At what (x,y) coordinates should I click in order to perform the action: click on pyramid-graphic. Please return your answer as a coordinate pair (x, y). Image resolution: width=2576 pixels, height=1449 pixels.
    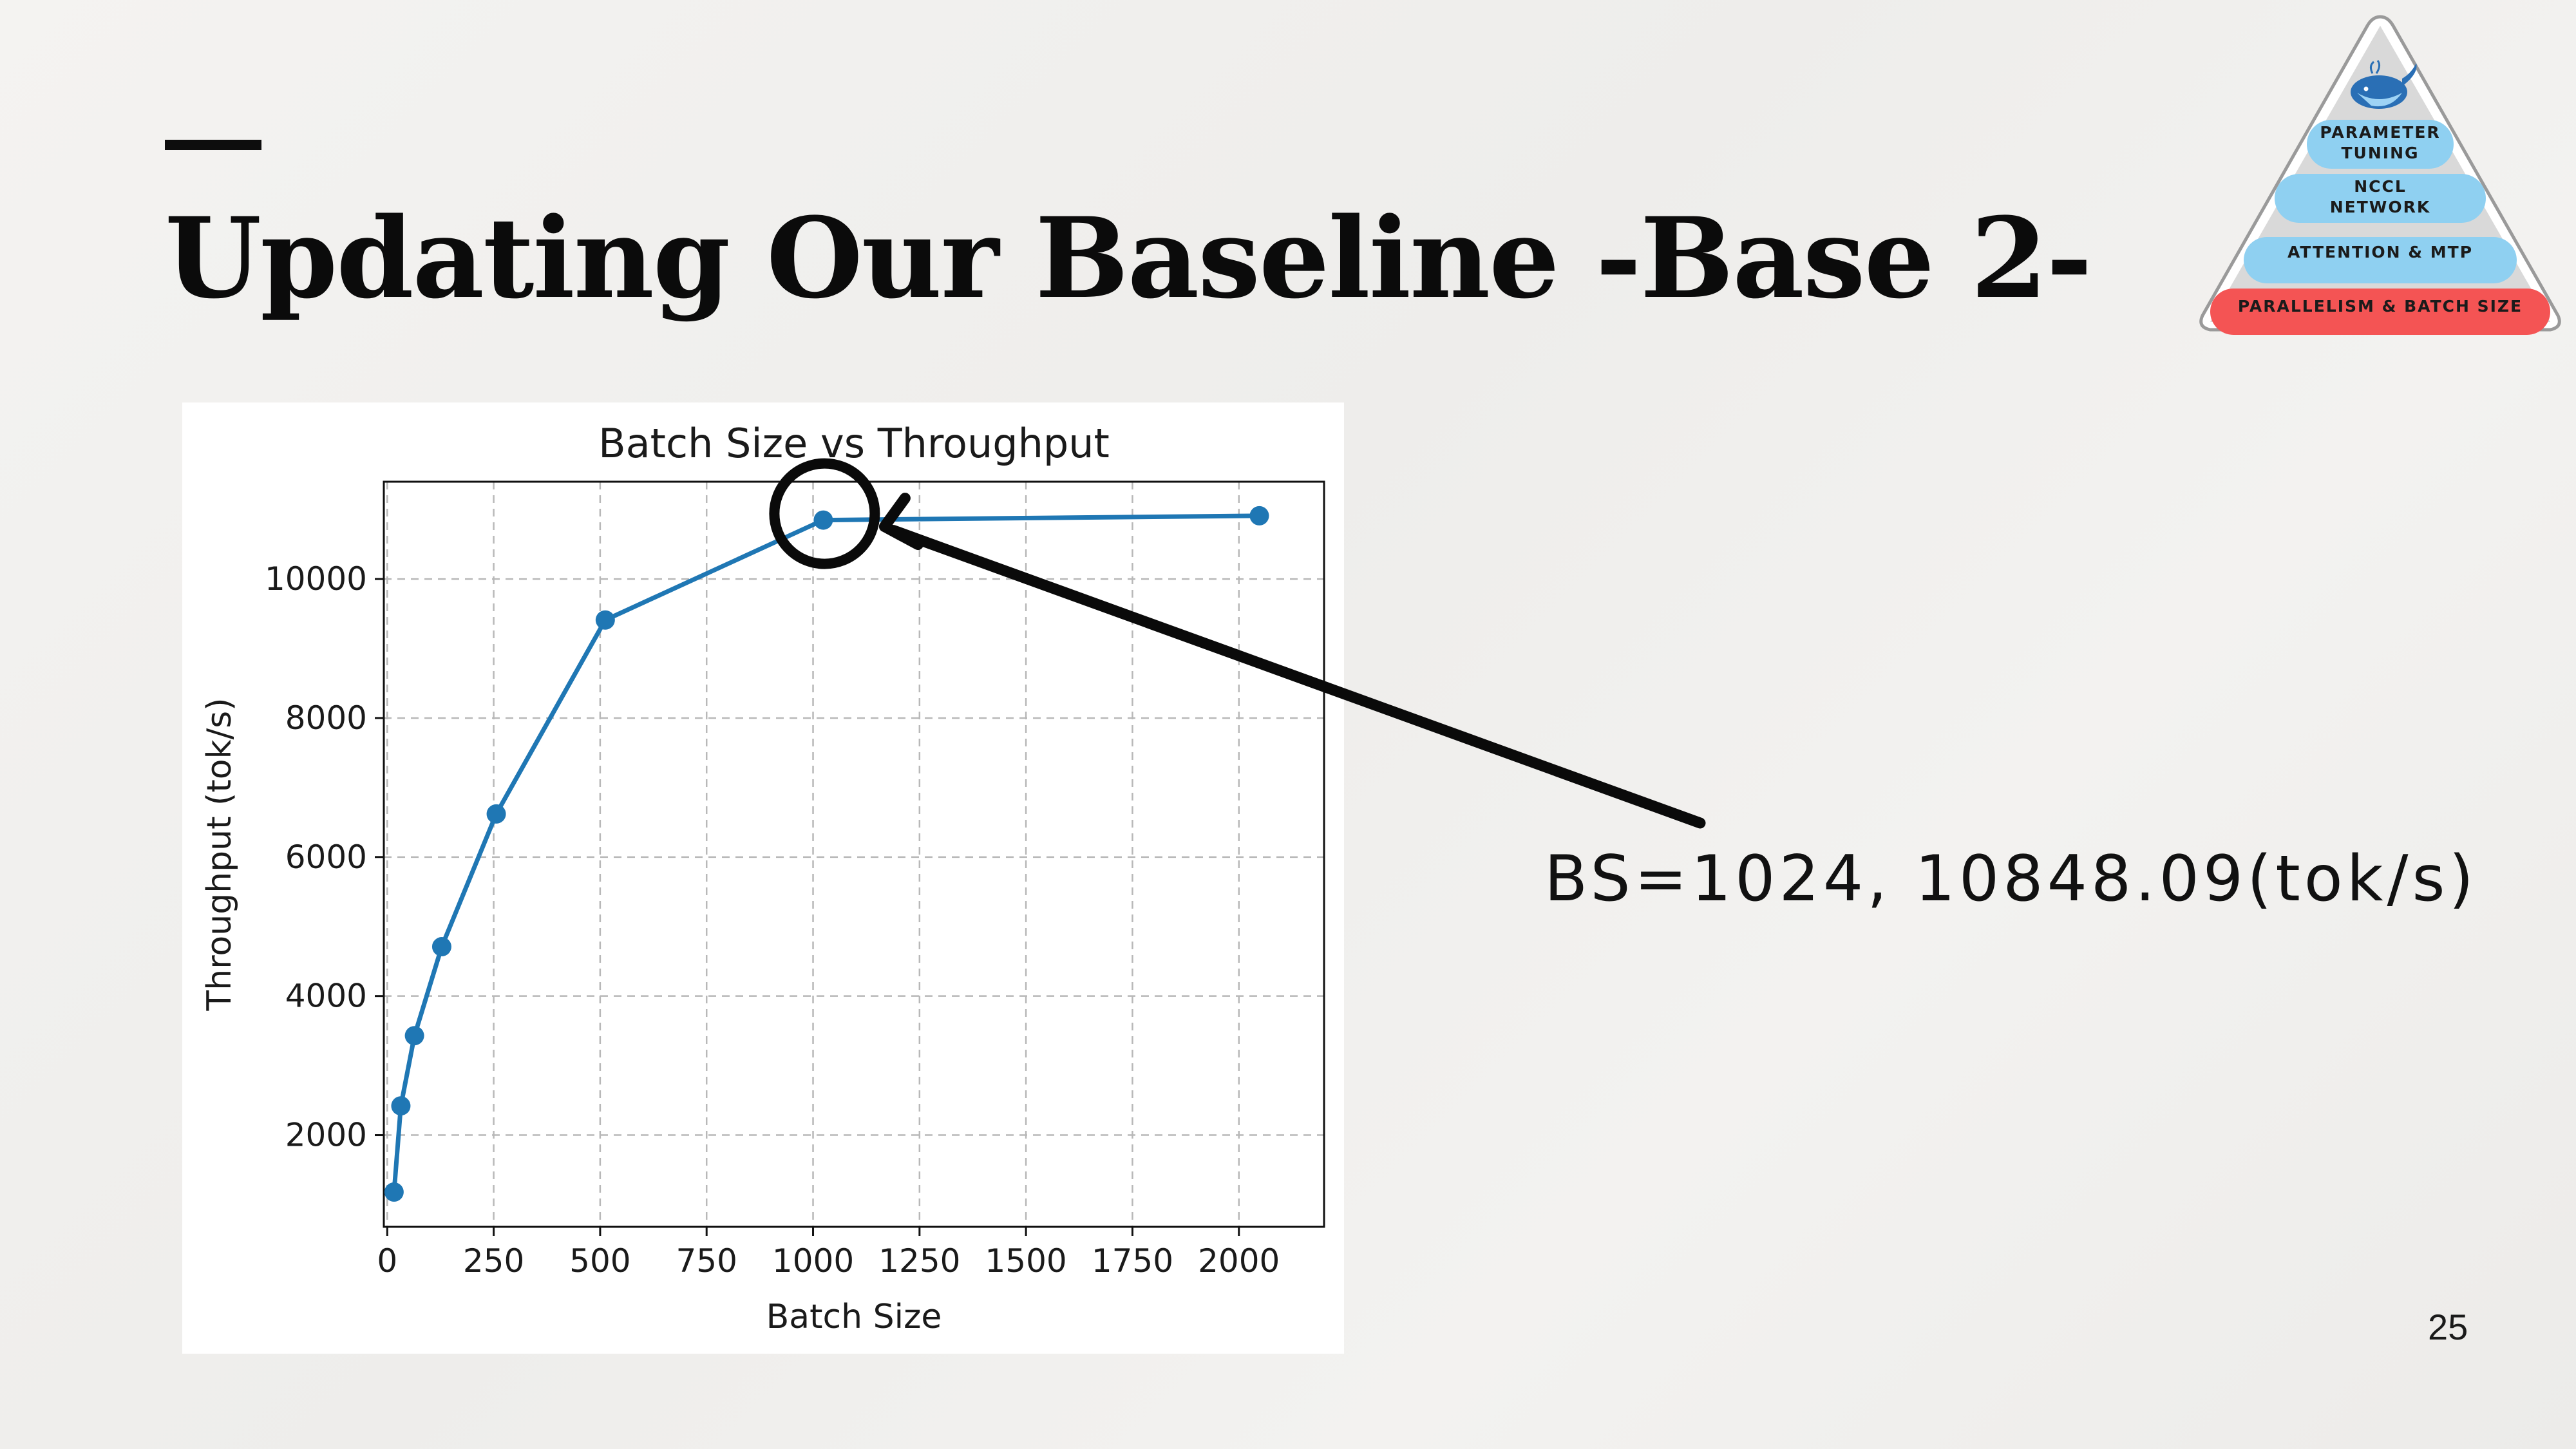
    Looking at the image, I should click on (2380, 175).